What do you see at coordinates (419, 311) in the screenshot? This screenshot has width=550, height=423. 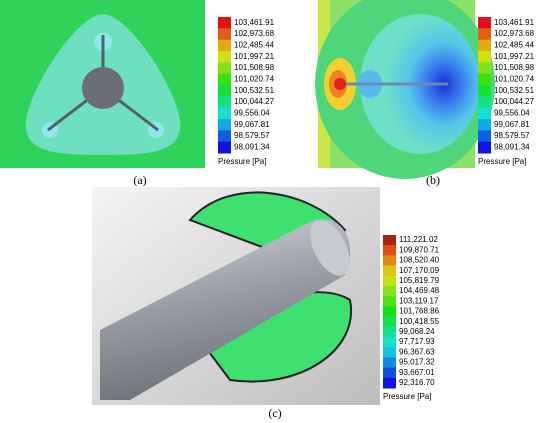 I see `legend-label: 101,768.86` at bounding box center [419, 311].